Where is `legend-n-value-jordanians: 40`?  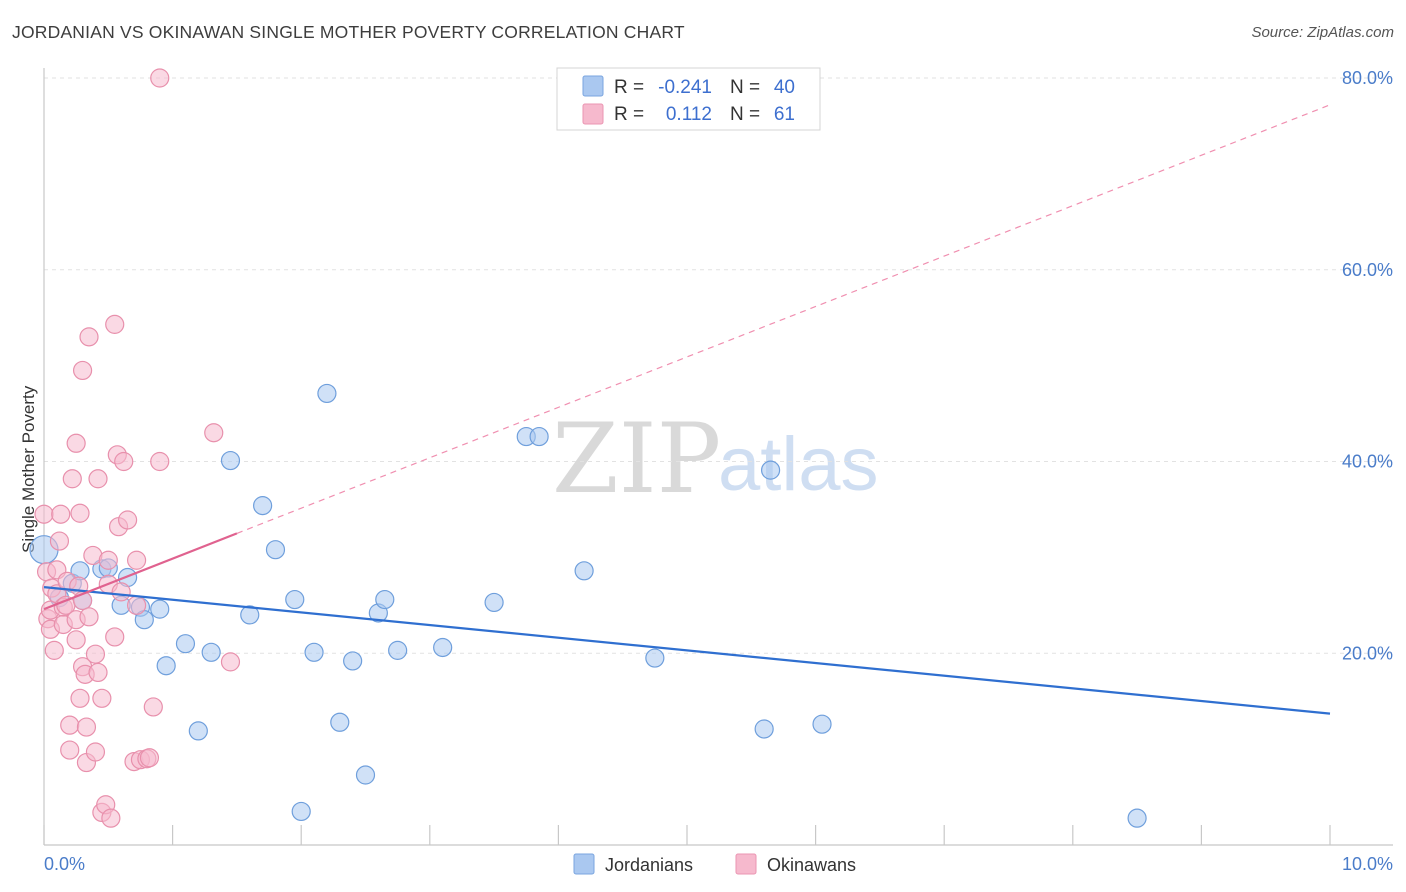 legend-n-value-jordanians: 40 is located at coordinates (784, 87).